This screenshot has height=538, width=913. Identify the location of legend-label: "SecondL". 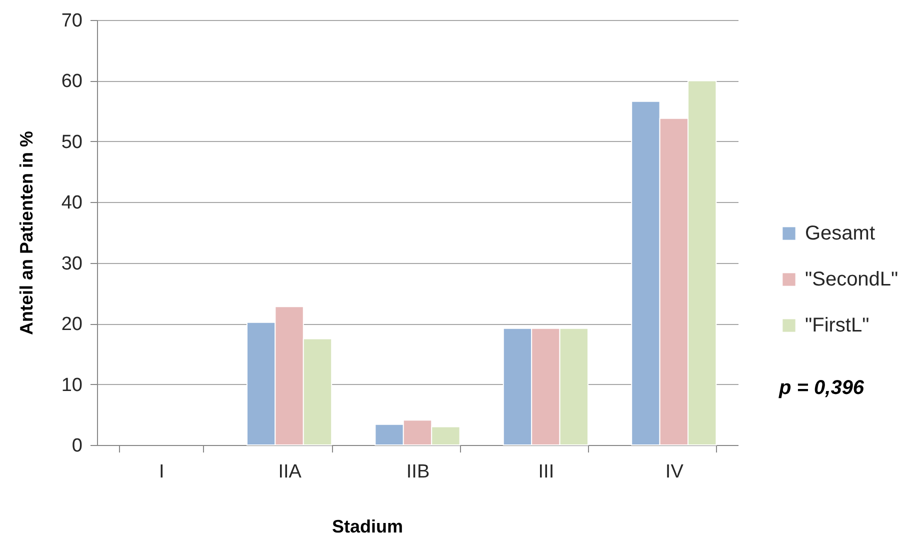
(851, 279).